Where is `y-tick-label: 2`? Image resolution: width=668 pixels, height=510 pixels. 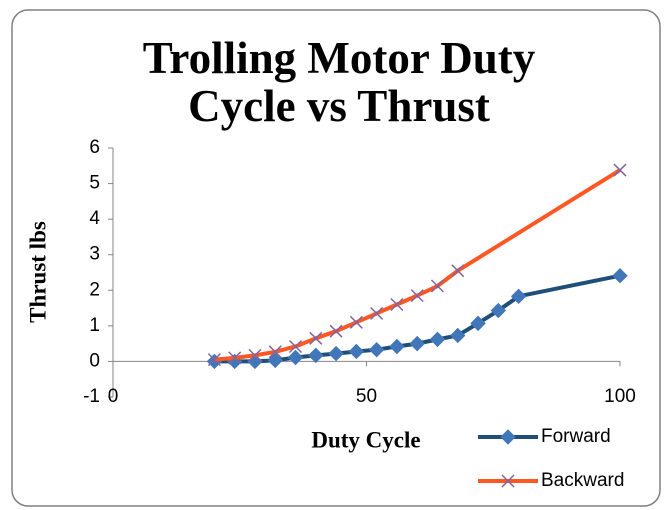 y-tick-label: 2 is located at coordinates (94, 289).